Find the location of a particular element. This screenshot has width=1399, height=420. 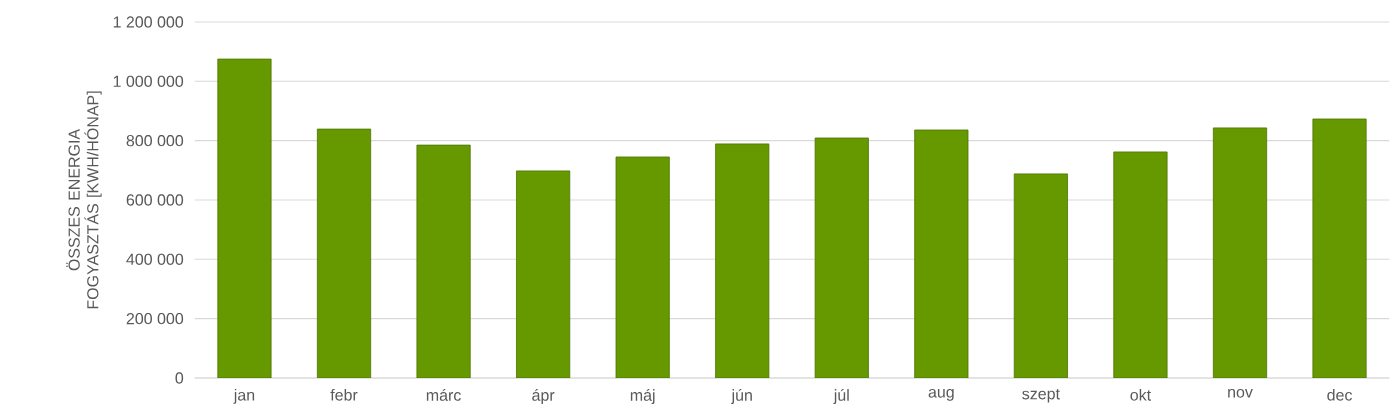

x-tick-label: máj is located at coordinates (642, 396).